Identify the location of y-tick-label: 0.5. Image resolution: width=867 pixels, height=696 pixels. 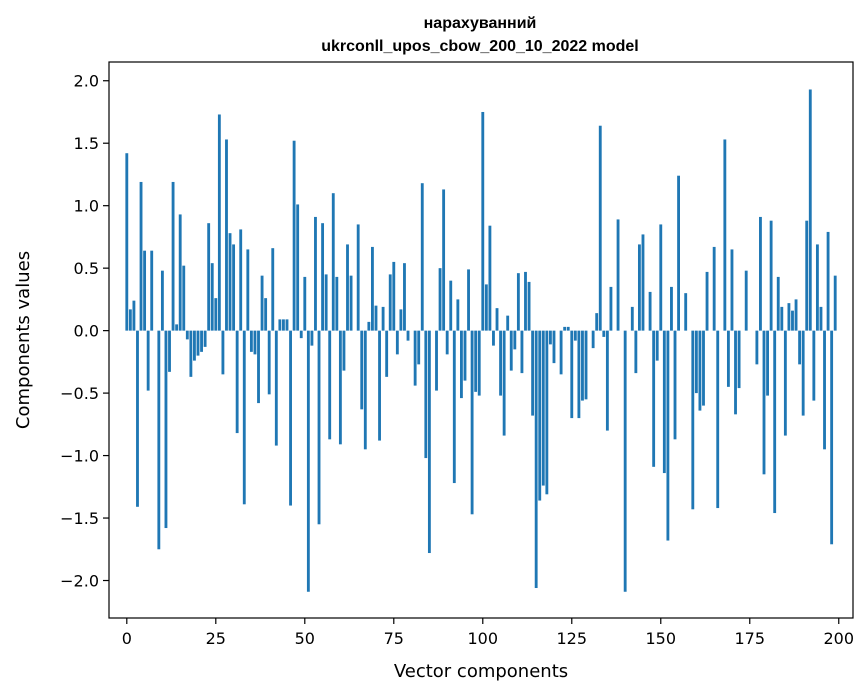
(86, 268).